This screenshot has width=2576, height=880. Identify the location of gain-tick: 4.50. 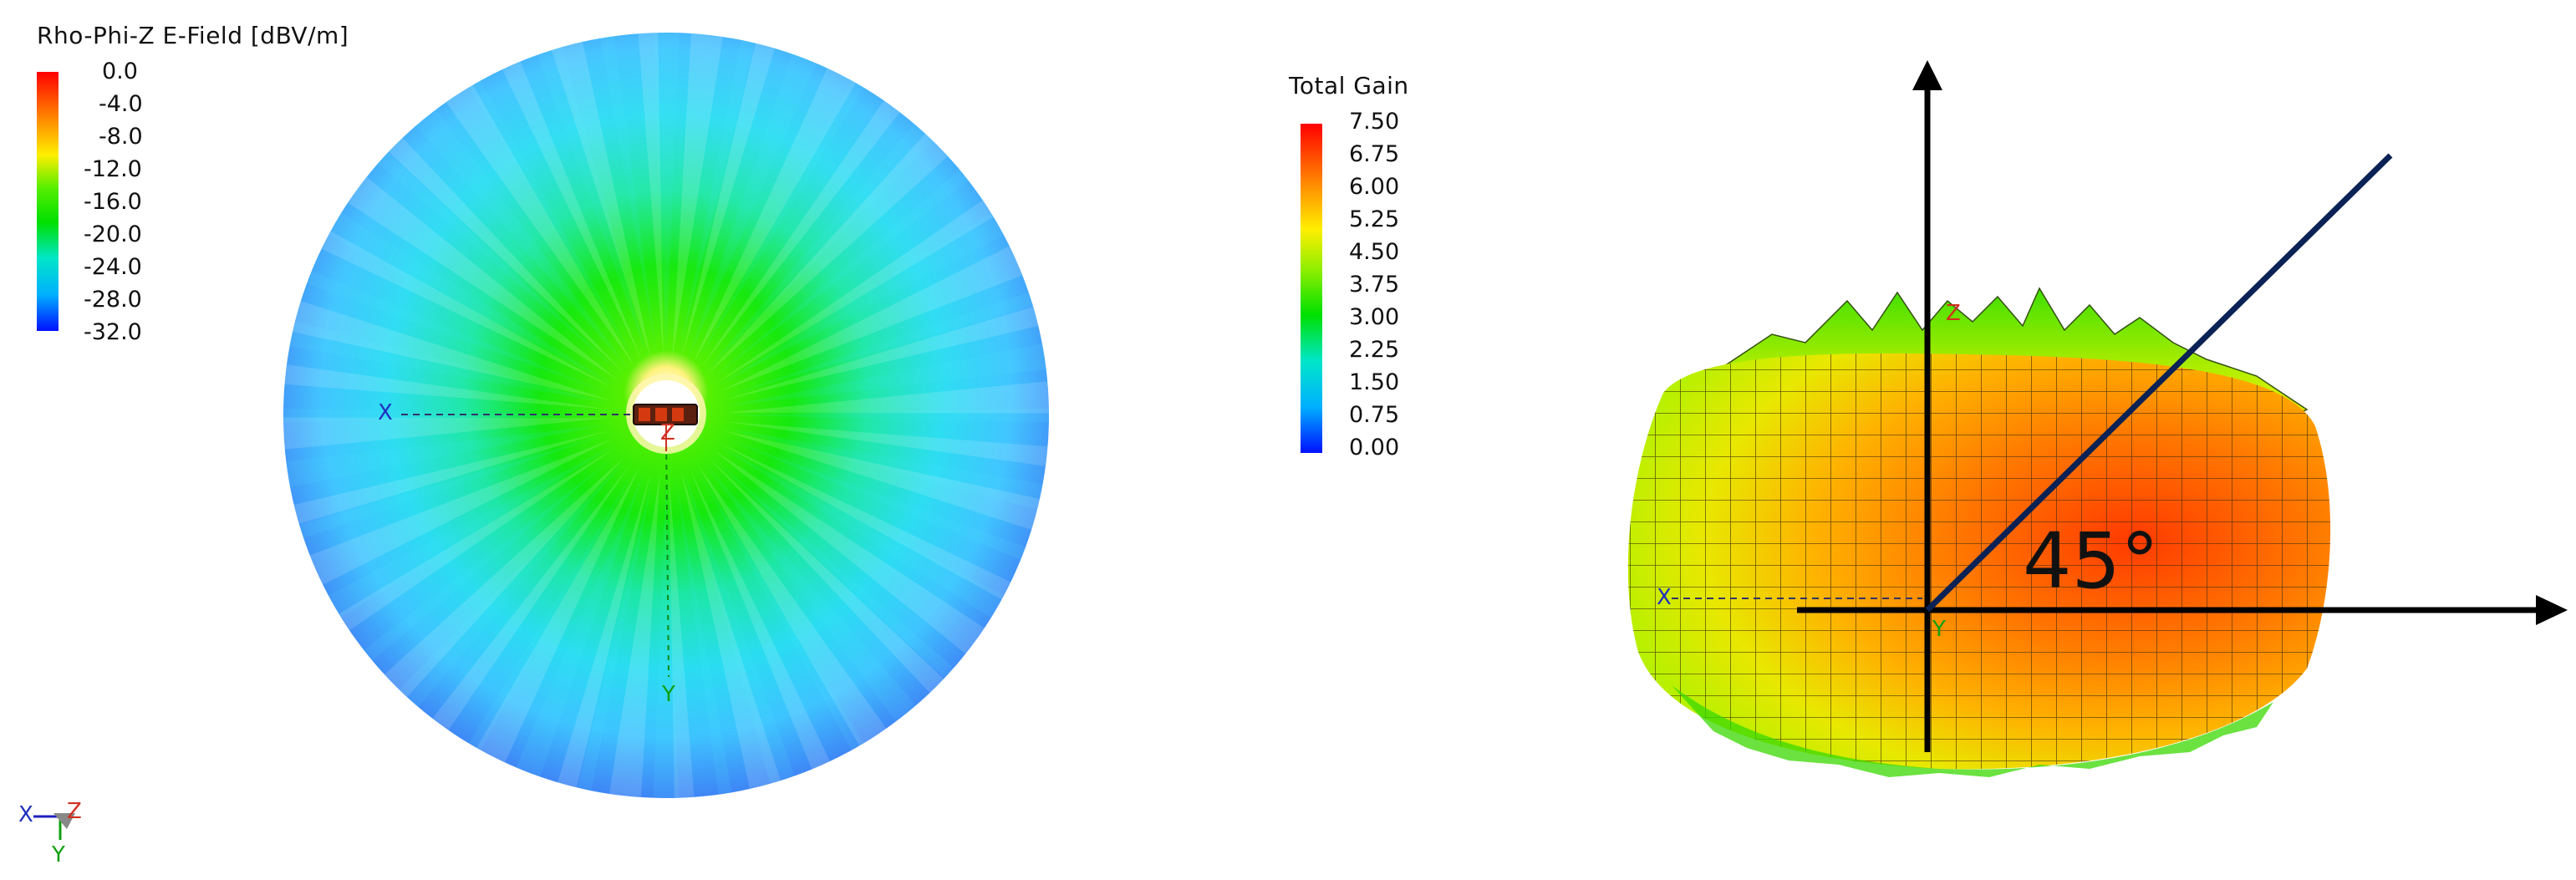
(1374, 252).